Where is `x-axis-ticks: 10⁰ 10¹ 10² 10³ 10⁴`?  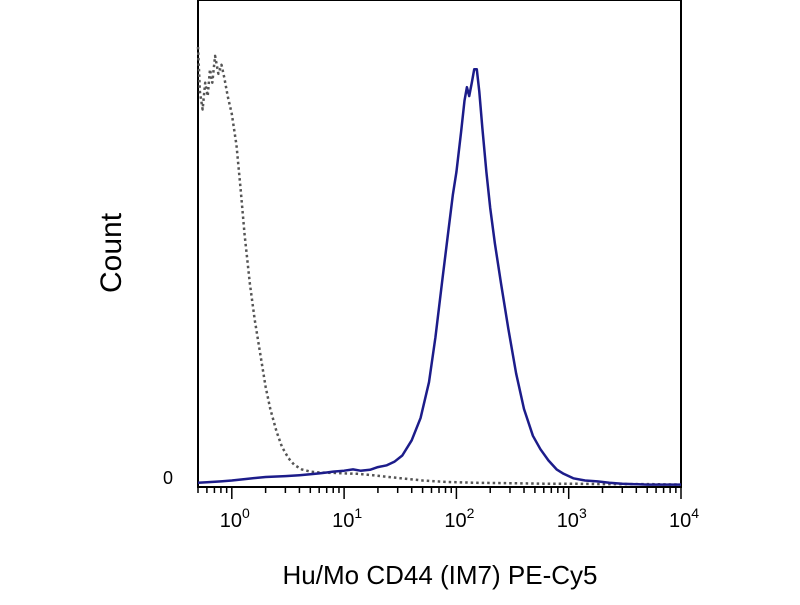 x-axis-ticks: 10⁰ 10¹ 10² 10³ 10⁴ is located at coordinates (448, 509).